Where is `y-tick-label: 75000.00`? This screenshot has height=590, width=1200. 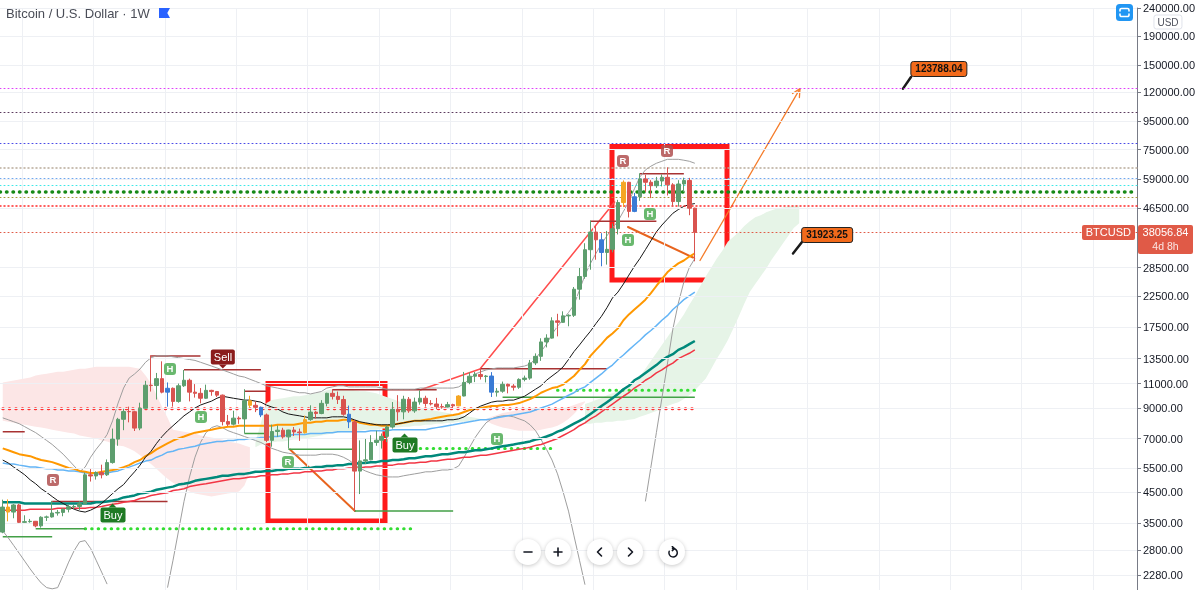
y-tick-label: 75000.00 is located at coordinates (1166, 149).